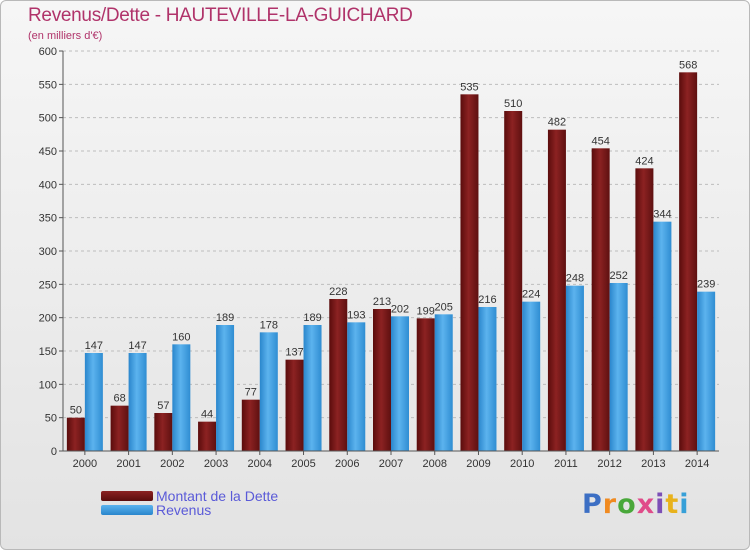 The height and width of the screenshot is (550, 750). Describe the element at coordinates (48, 285) in the screenshot. I see `y-tick-label: 250` at that location.